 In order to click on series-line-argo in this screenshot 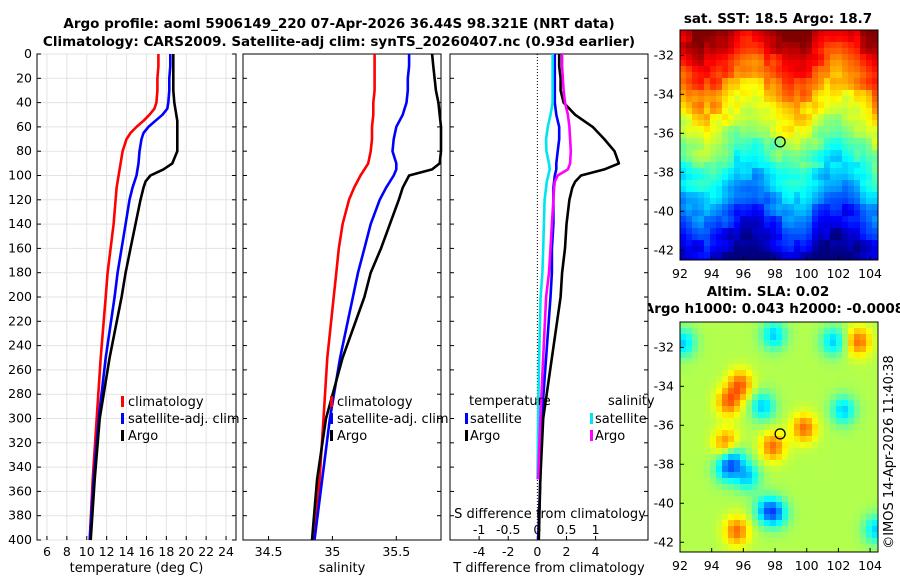, I will do `click(134, 297)`.